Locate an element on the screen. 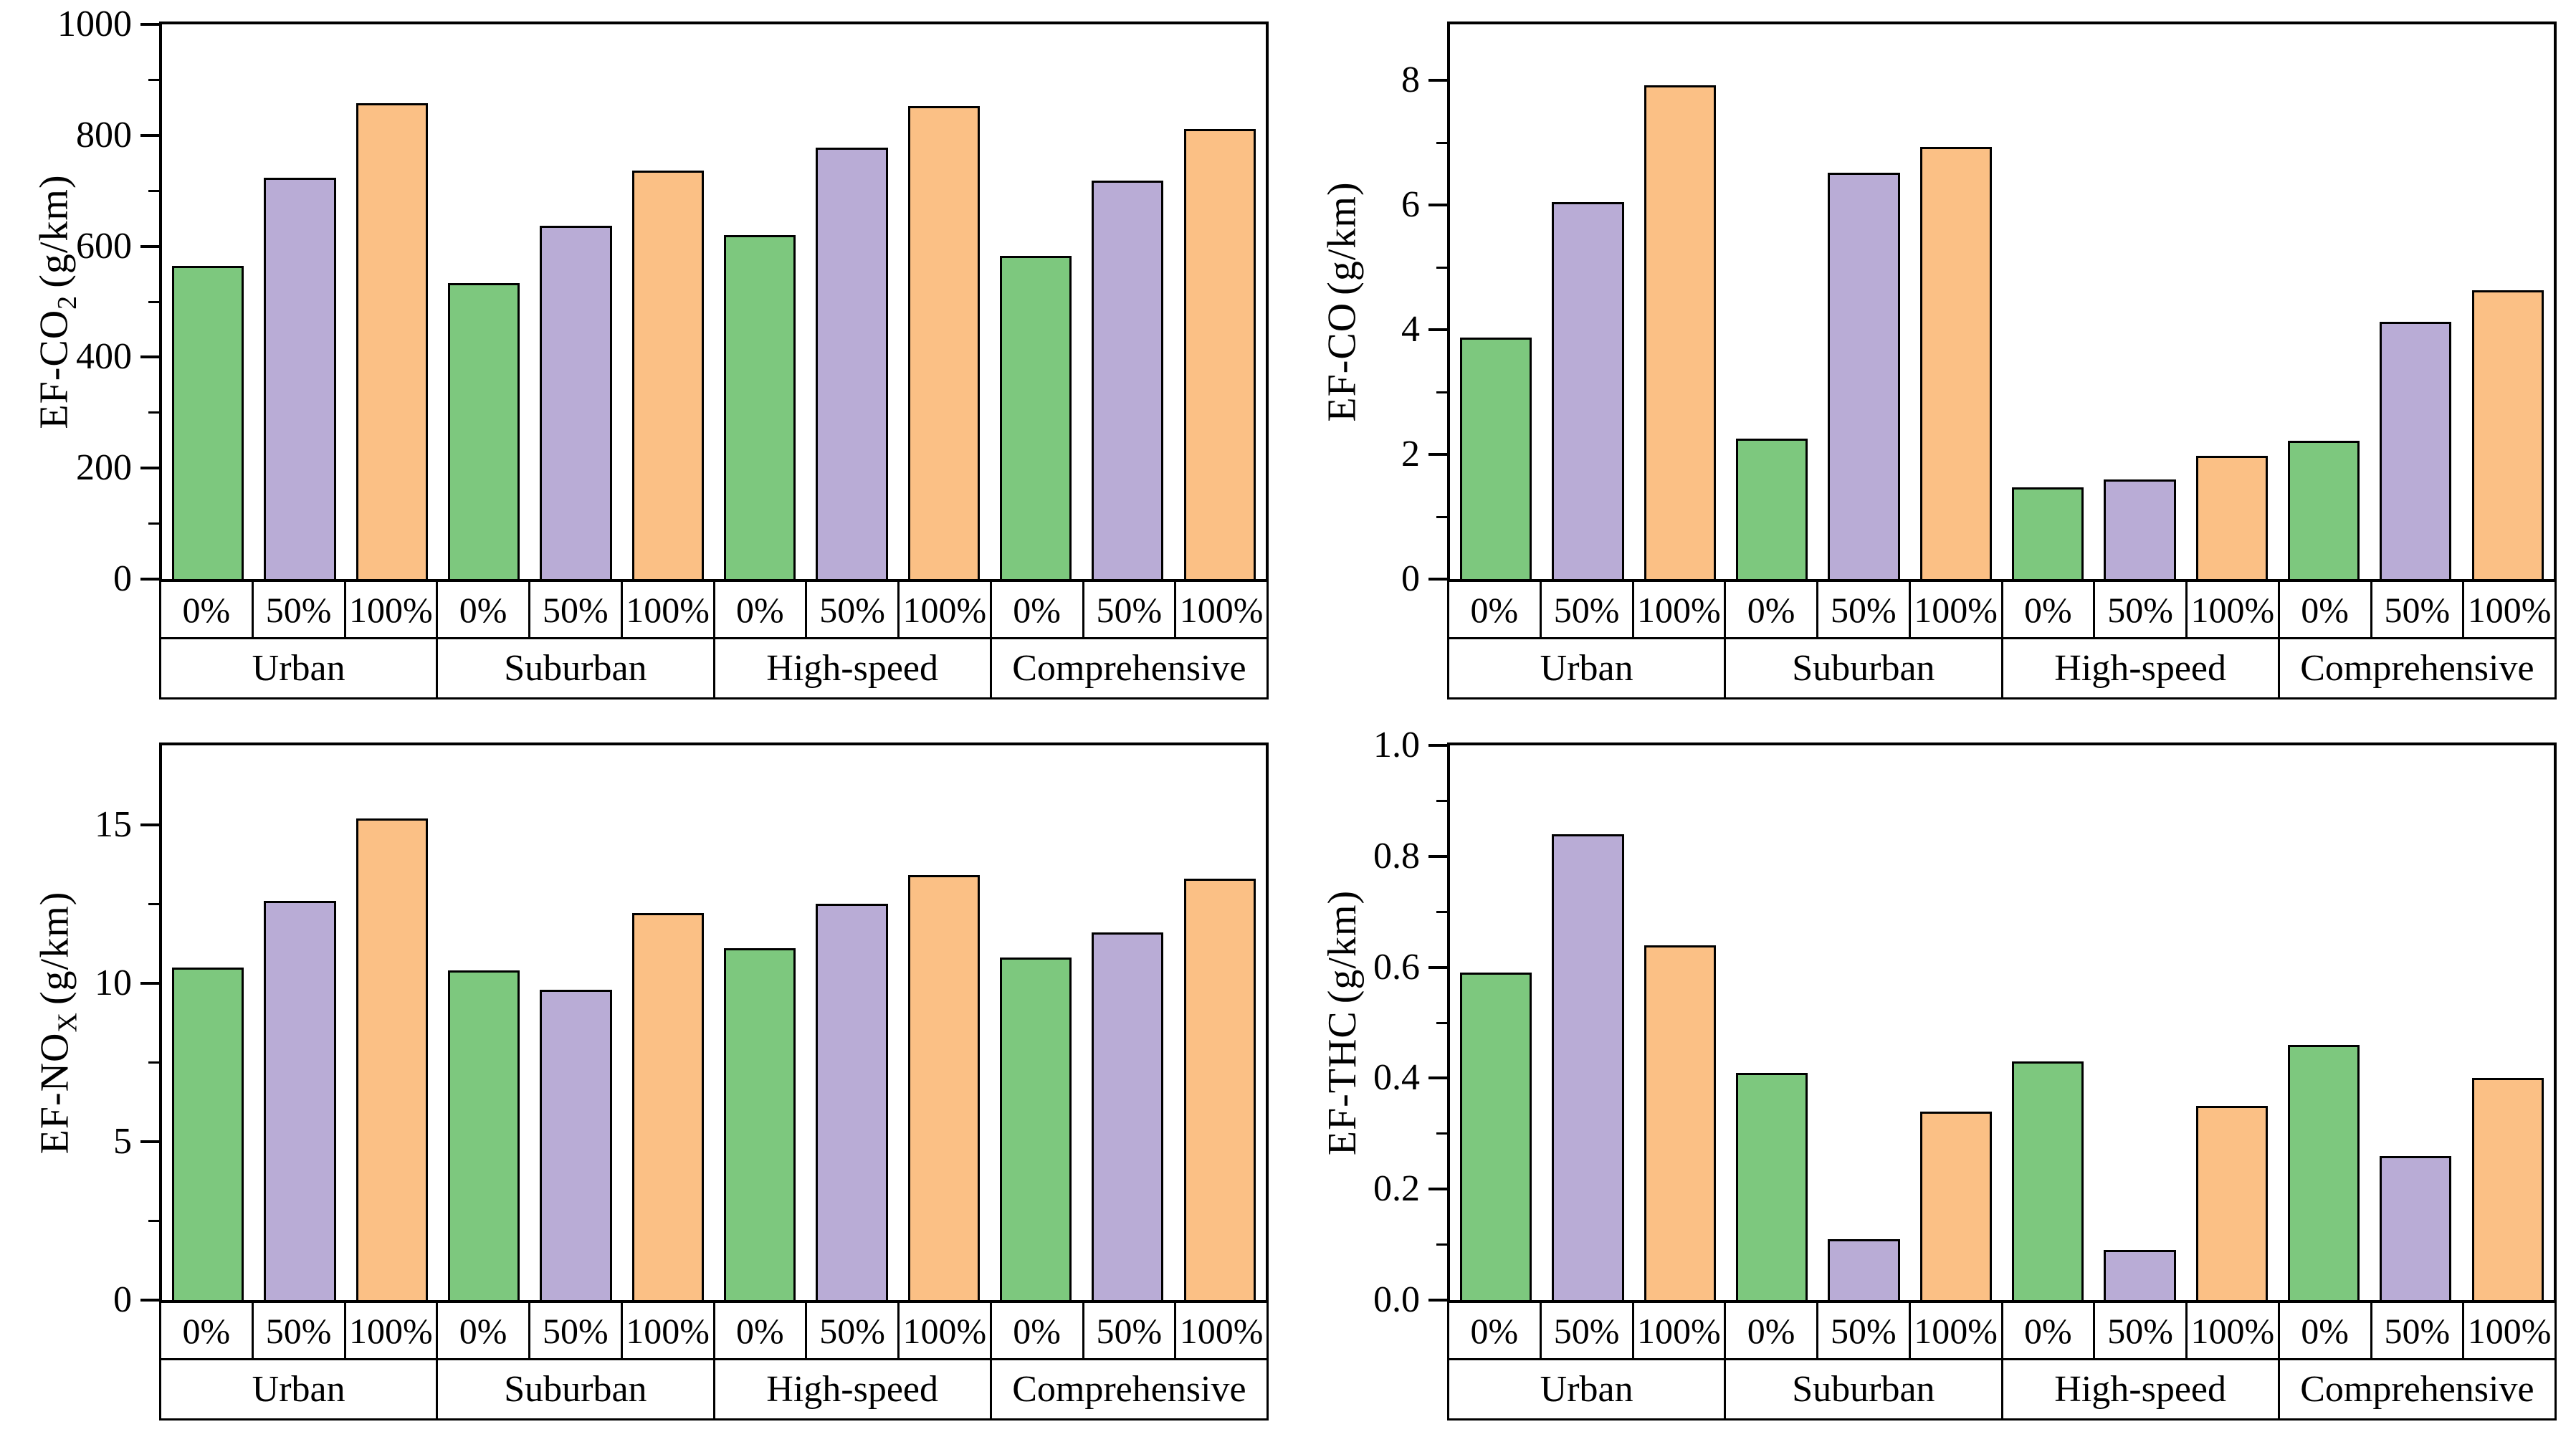 The height and width of the screenshot is (1442, 2576). y-tick-label: 200 is located at coordinates (104, 468).